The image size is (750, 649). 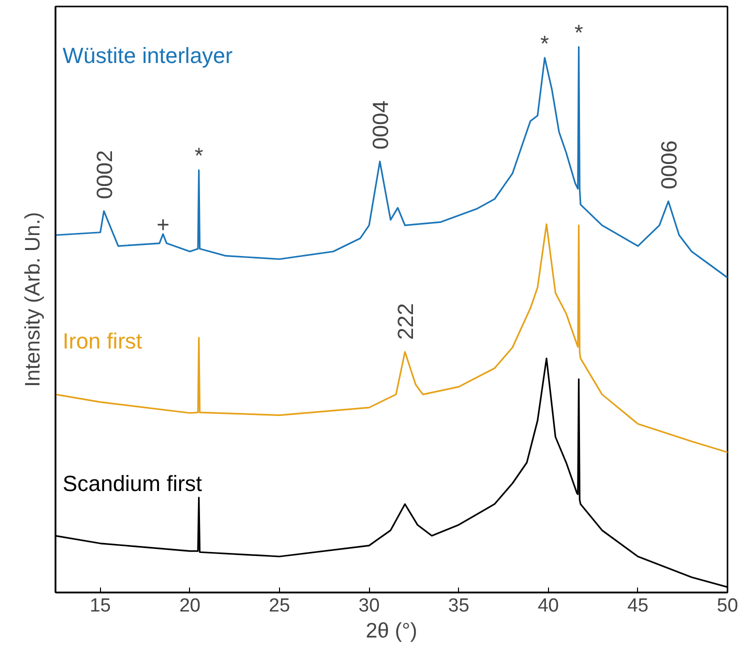 What do you see at coordinates (163, 225) in the screenshot?
I see `annotation: +` at bounding box center [163, 225].